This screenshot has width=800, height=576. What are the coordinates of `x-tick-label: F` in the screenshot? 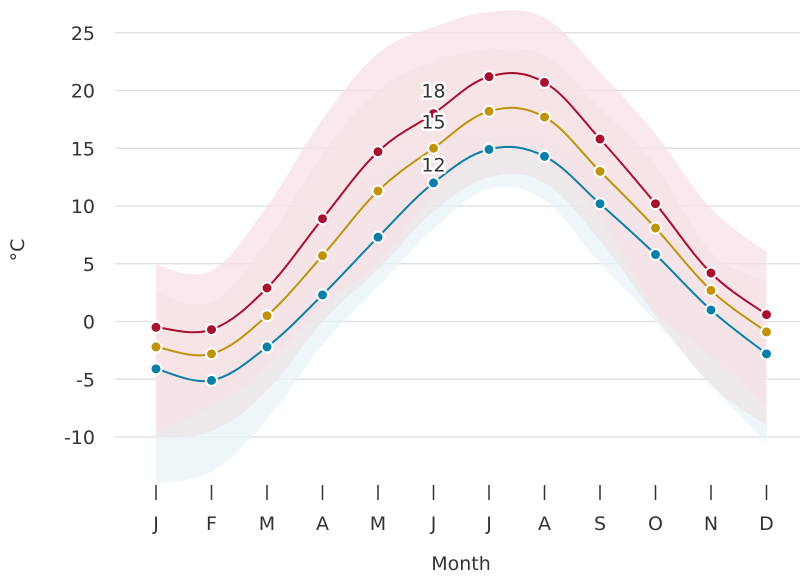 It's located at (211, 524).